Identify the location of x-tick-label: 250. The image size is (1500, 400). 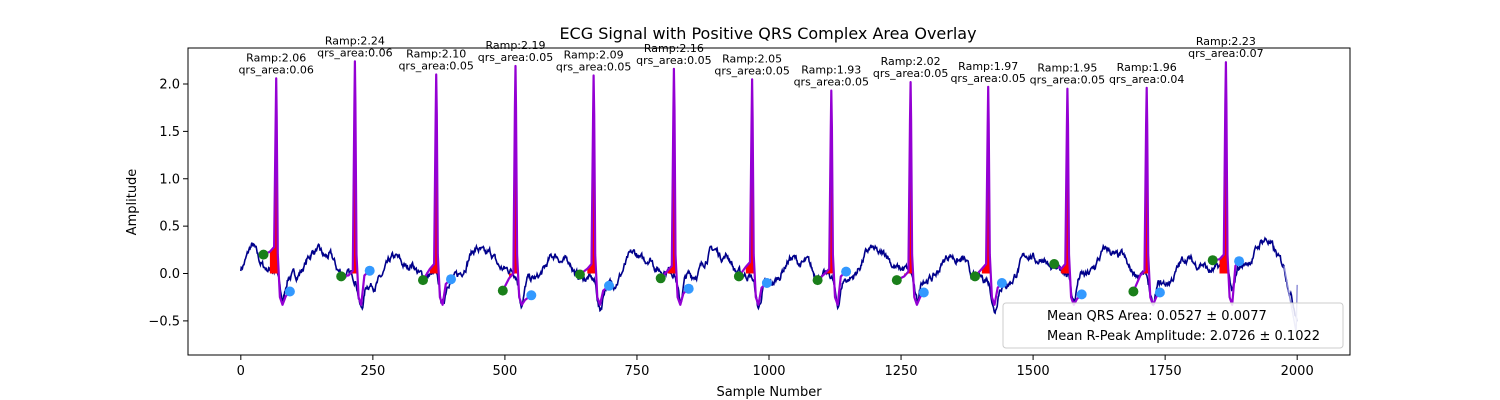
(372, 371).